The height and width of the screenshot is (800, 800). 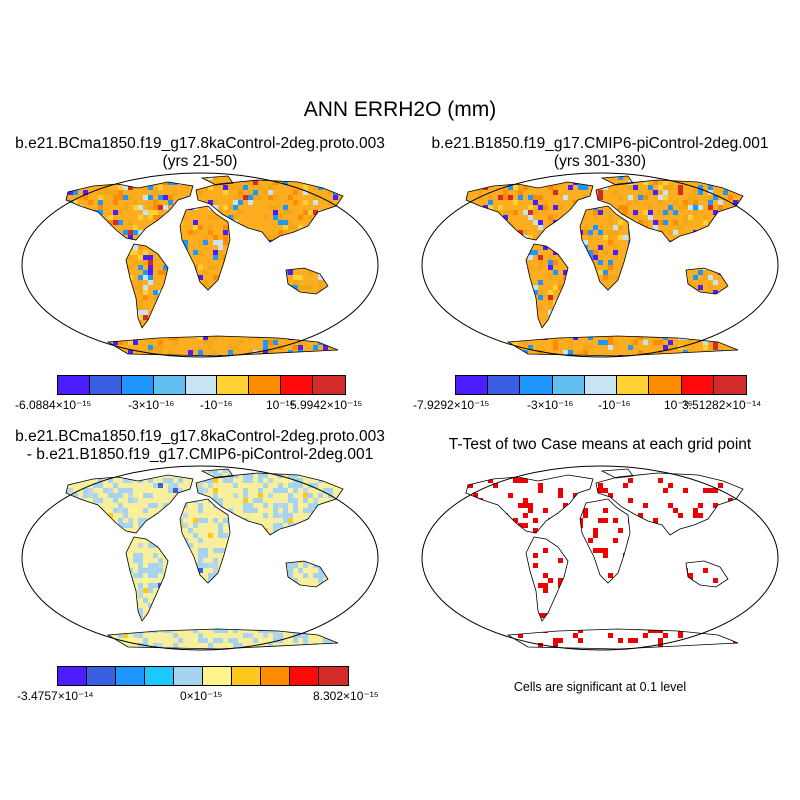 I want to click on colorbar-difference-label: 8.302×10⁻¹⁵, so click(x=346, y=696).